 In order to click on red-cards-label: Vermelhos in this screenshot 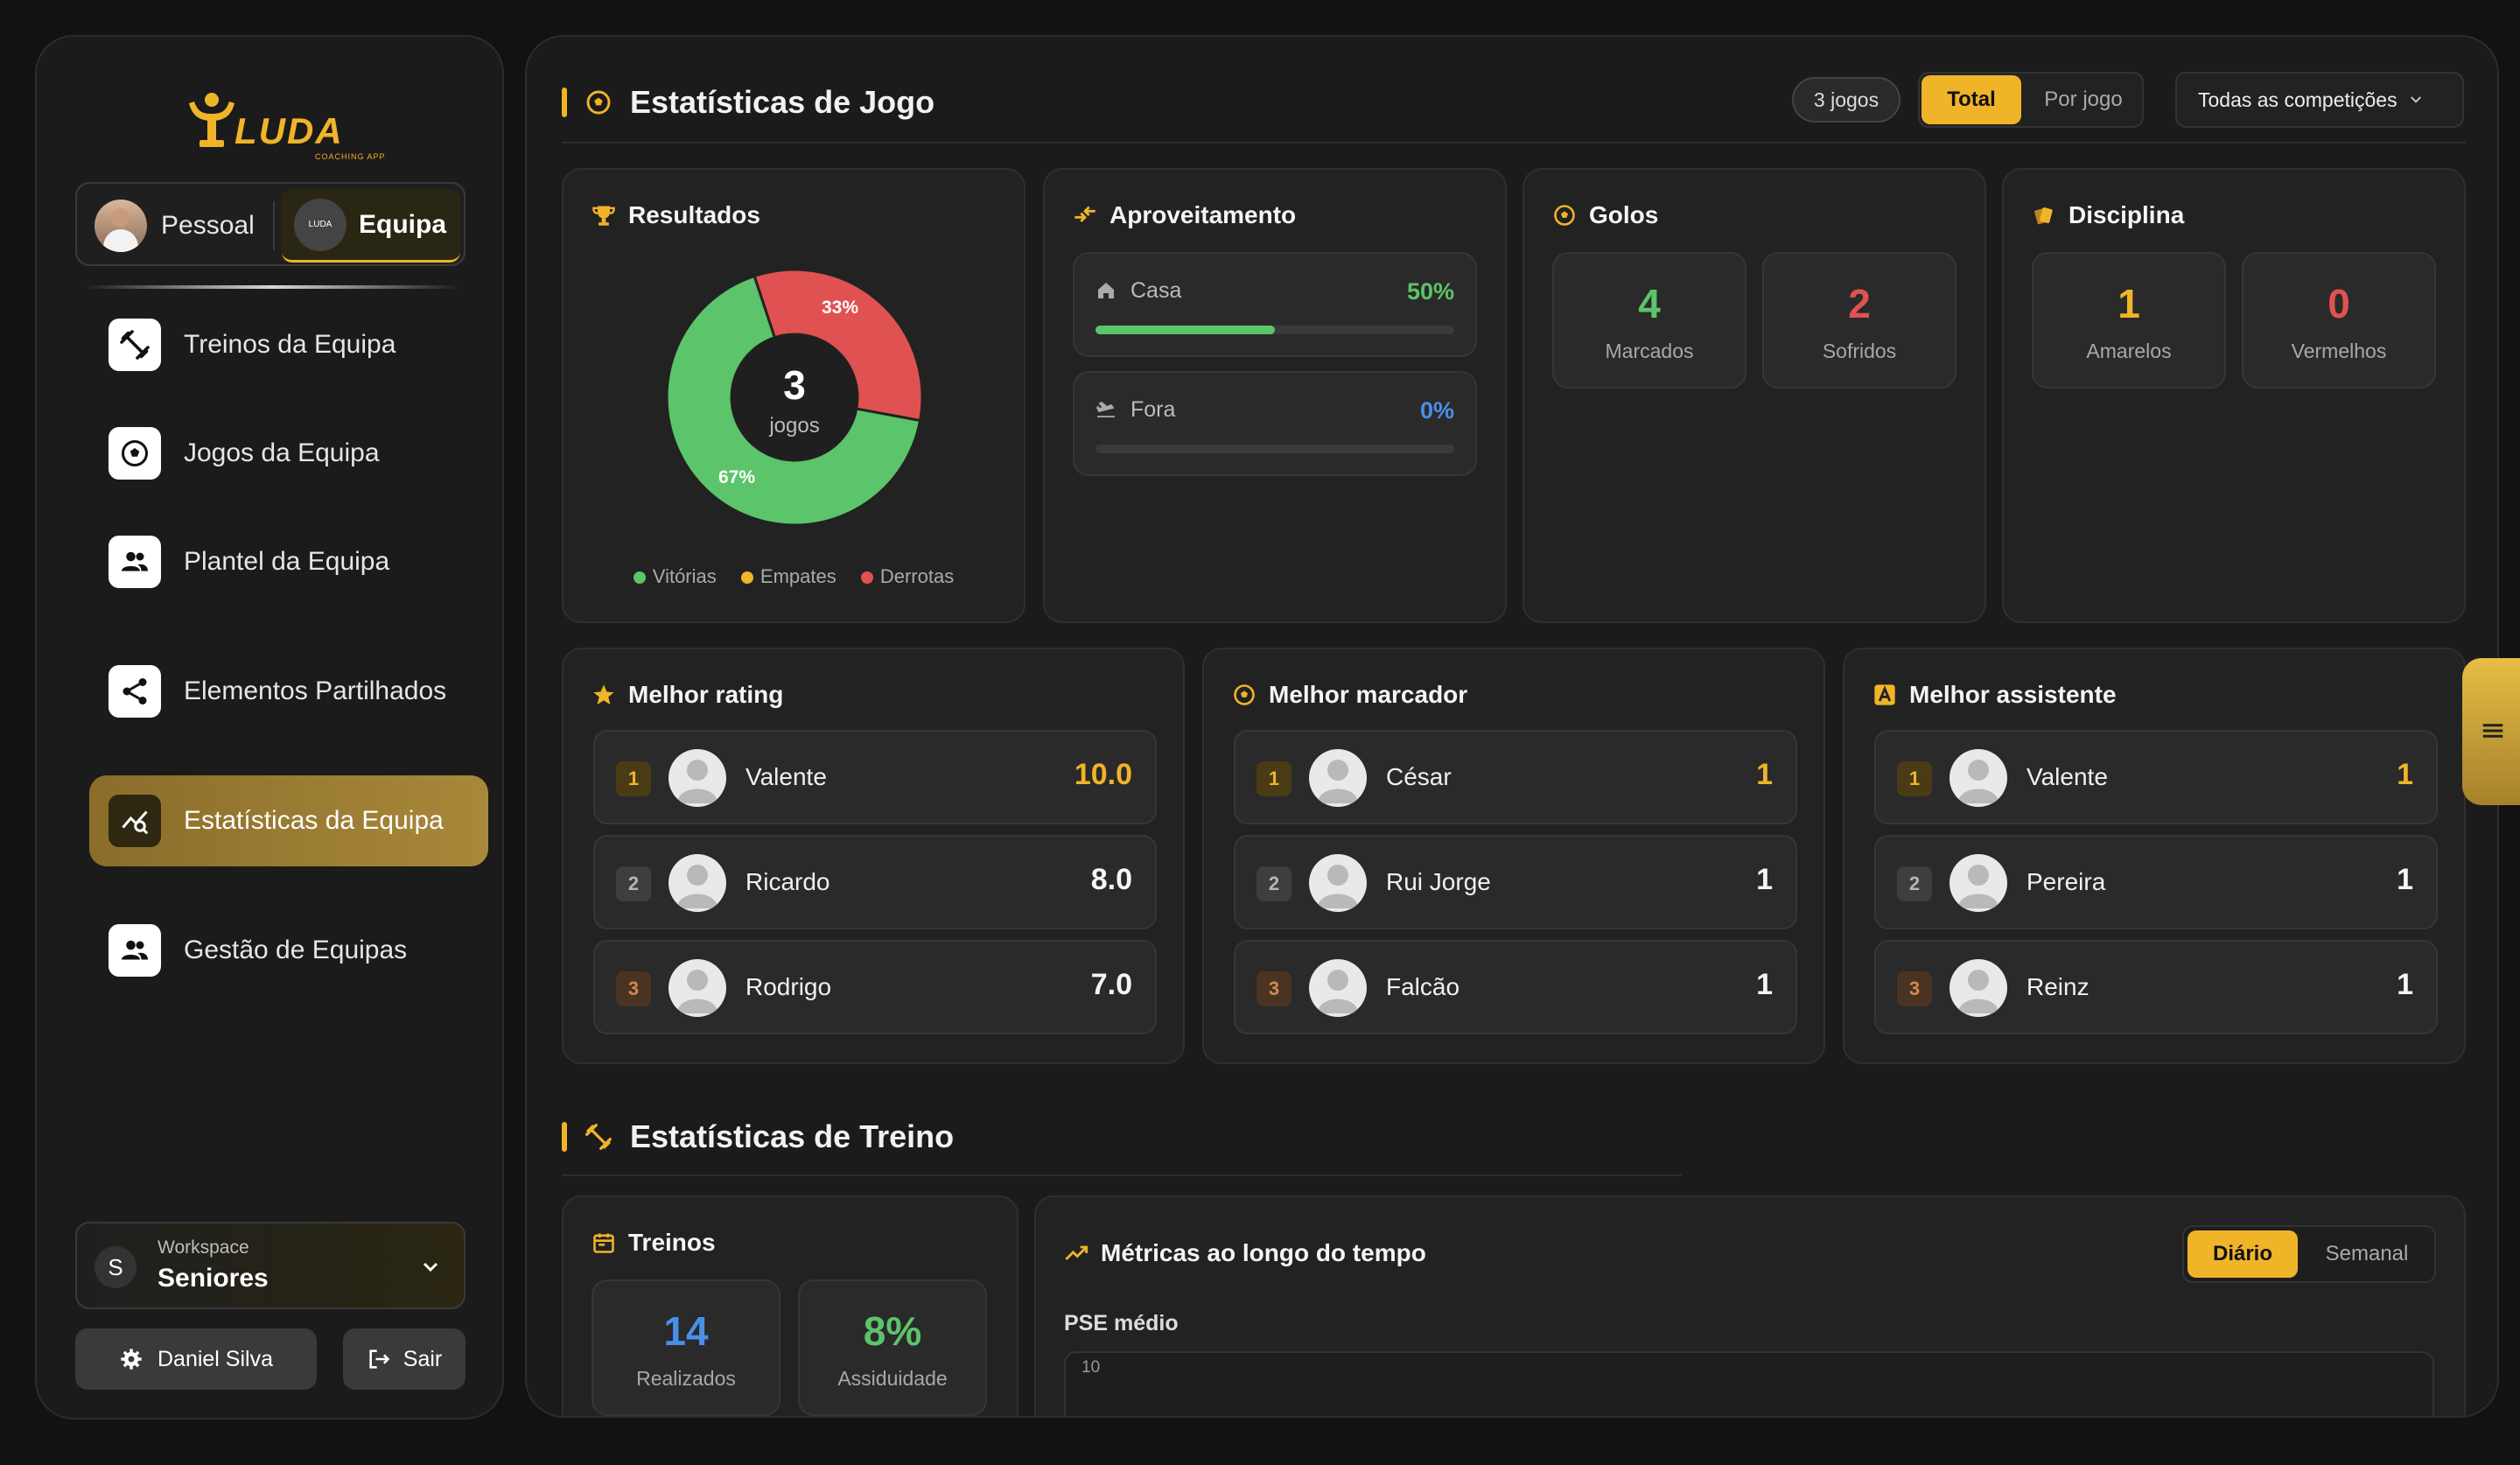, I will do `click(2339, 351)`.